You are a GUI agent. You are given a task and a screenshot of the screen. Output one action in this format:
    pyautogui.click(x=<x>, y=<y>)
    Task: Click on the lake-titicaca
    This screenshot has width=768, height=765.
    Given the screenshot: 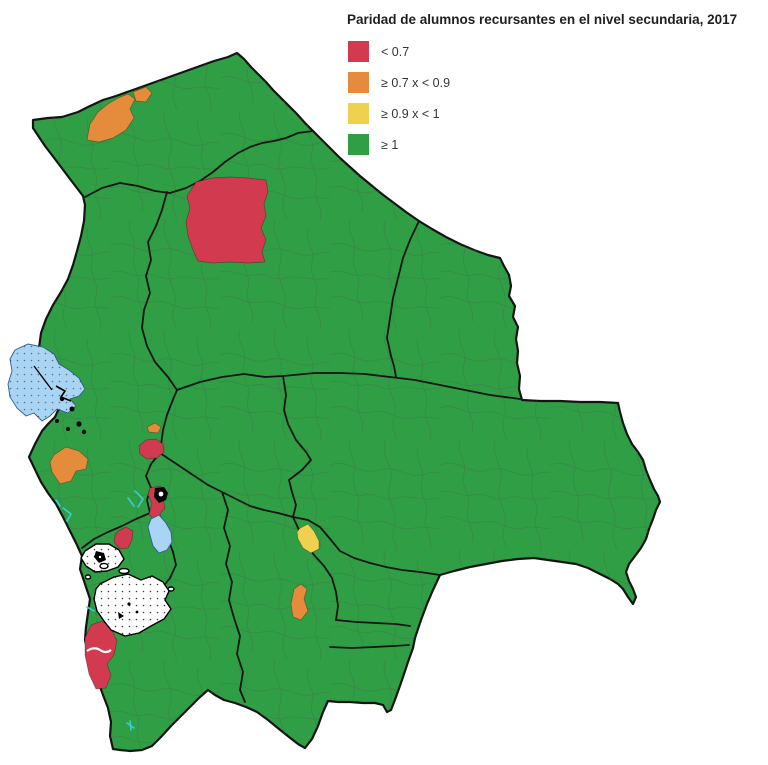 What is the action you would take?
    pyautogui.click(x=47, y=389)
    